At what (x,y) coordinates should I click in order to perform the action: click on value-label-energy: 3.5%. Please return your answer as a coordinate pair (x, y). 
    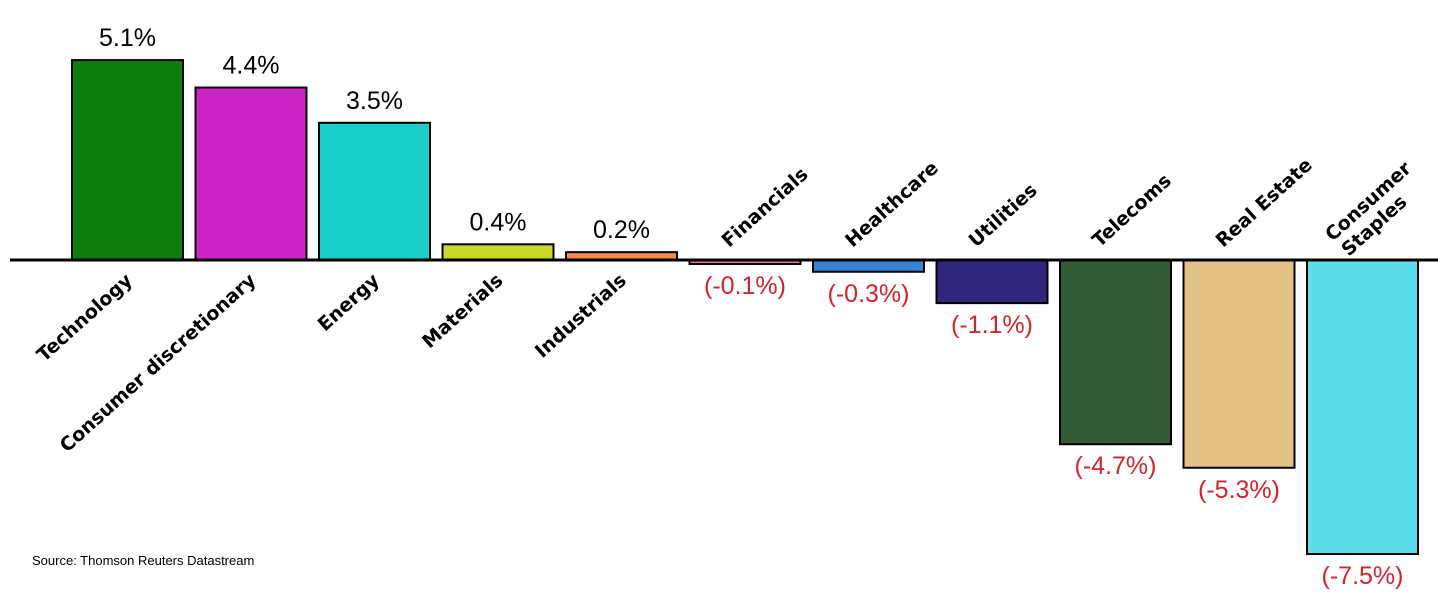
    Looking at the image, I should click on (374, 101).